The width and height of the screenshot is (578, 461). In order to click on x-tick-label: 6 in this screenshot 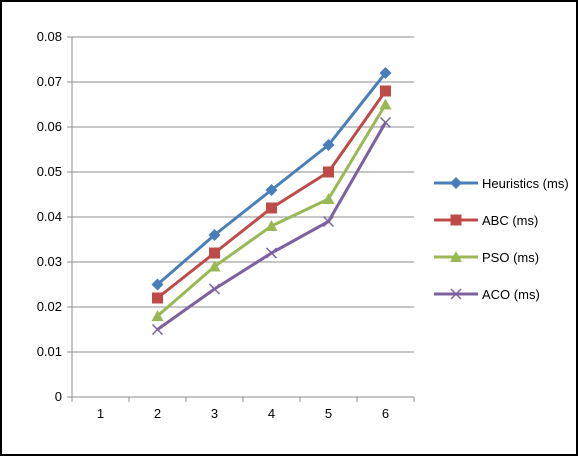, I will do `click(385, 413)`.